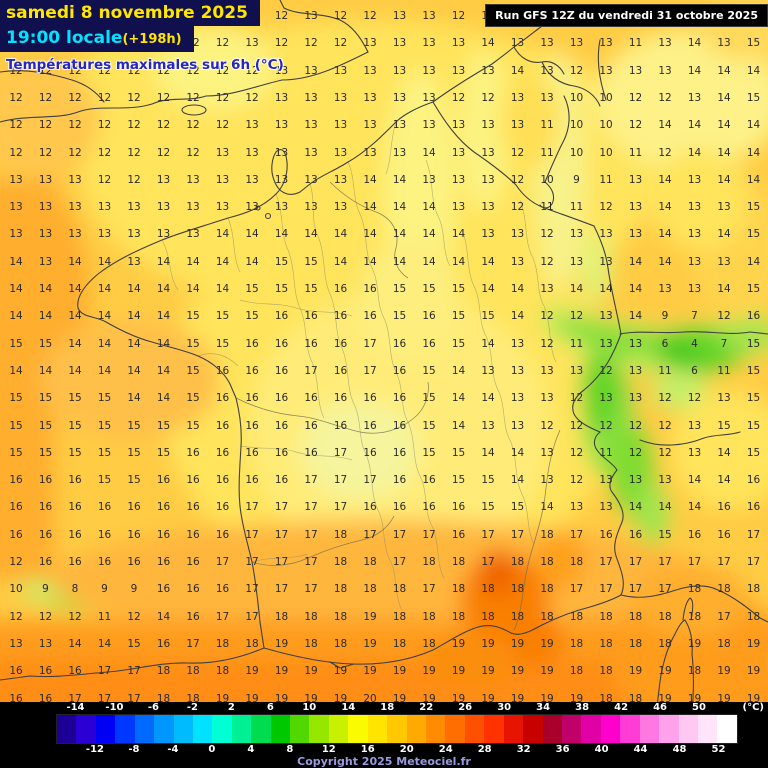 The height and width of the screenshot is (768, 768). Describe the element at coordinates (251, 749) in the screenshot. I see `scale-label: 4` at that location.